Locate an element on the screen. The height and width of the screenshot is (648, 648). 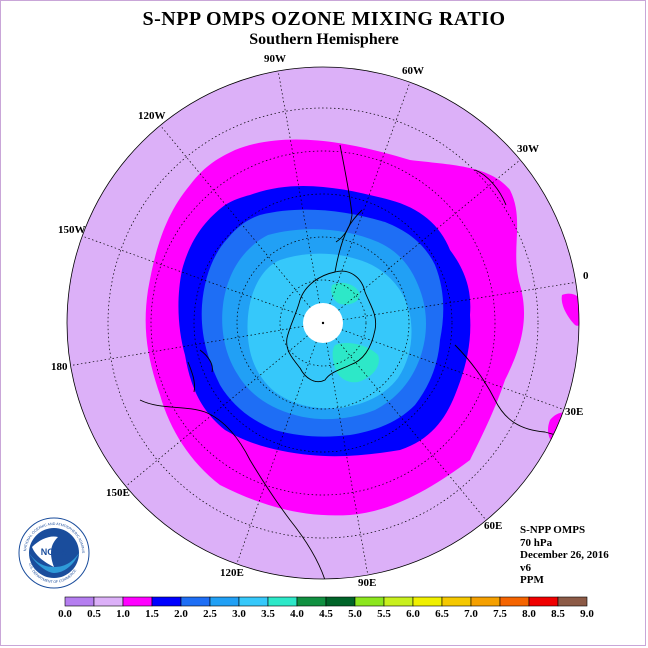
lon-label-150w: 150W is located at coordinates (72, 230).